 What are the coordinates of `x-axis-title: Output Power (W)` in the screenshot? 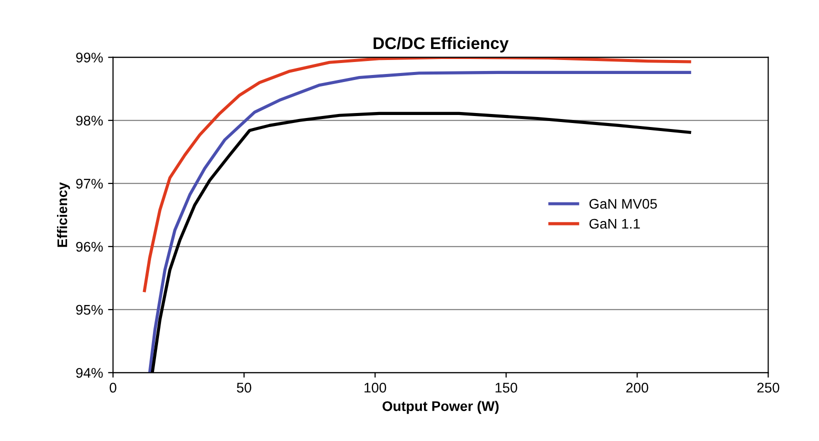 It's located at (440, 407).